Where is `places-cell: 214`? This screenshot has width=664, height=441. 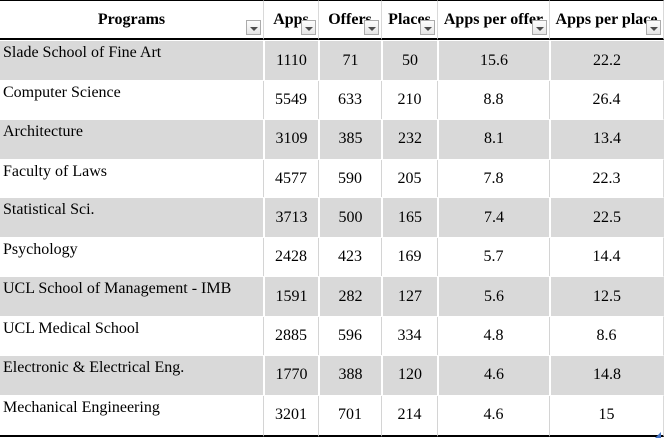 places-cell: 214 is located at coordinates (409, 416).